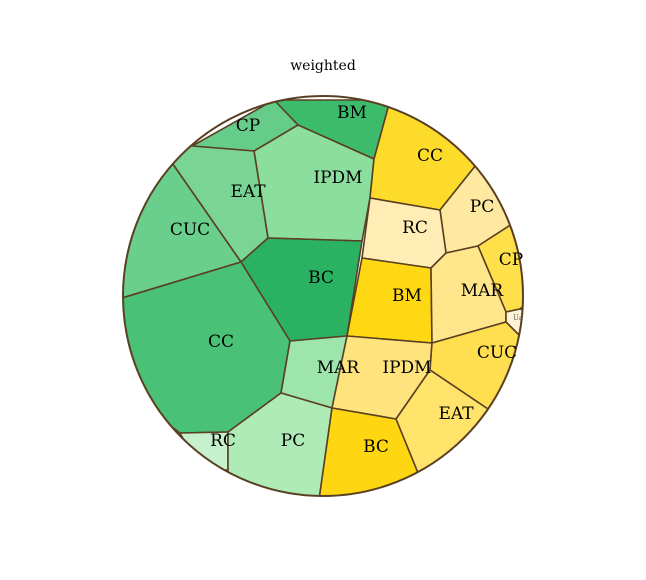 Image resolution: width=646 pixels, height=580 pixels. I want to click on label-ipdm-yellow: IPDM, so click(406, 368).